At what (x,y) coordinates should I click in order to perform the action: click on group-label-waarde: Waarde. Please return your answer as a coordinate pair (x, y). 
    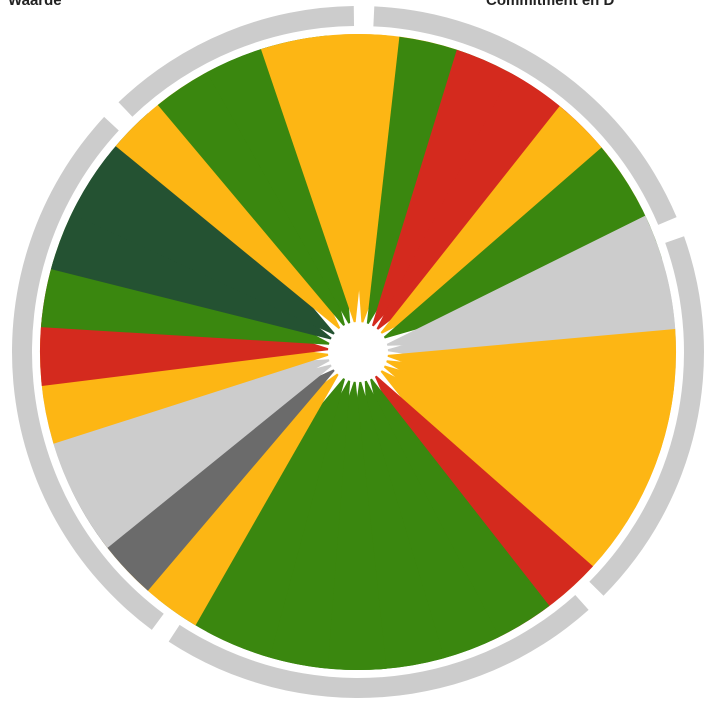
    Looking at the image, I should click on (35, 4).